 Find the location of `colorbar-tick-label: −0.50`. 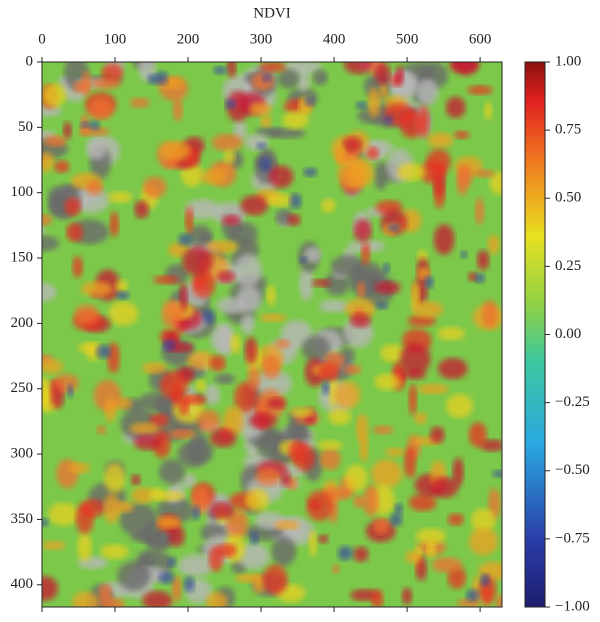

colorbar-tick-label: −0.50 is located at coordinates (572, 470).